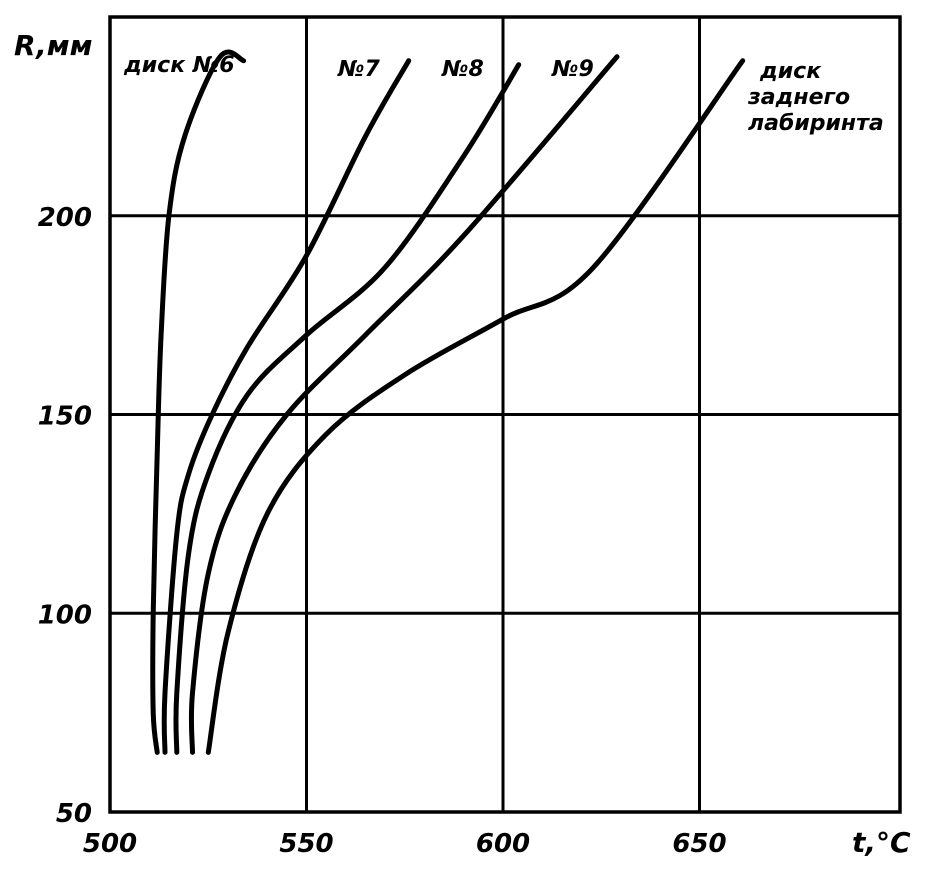 The image size is (932, 876). Describe the element at coordinates (572, 69) in the screenshot. I see `series-label-9: №9` at that location.